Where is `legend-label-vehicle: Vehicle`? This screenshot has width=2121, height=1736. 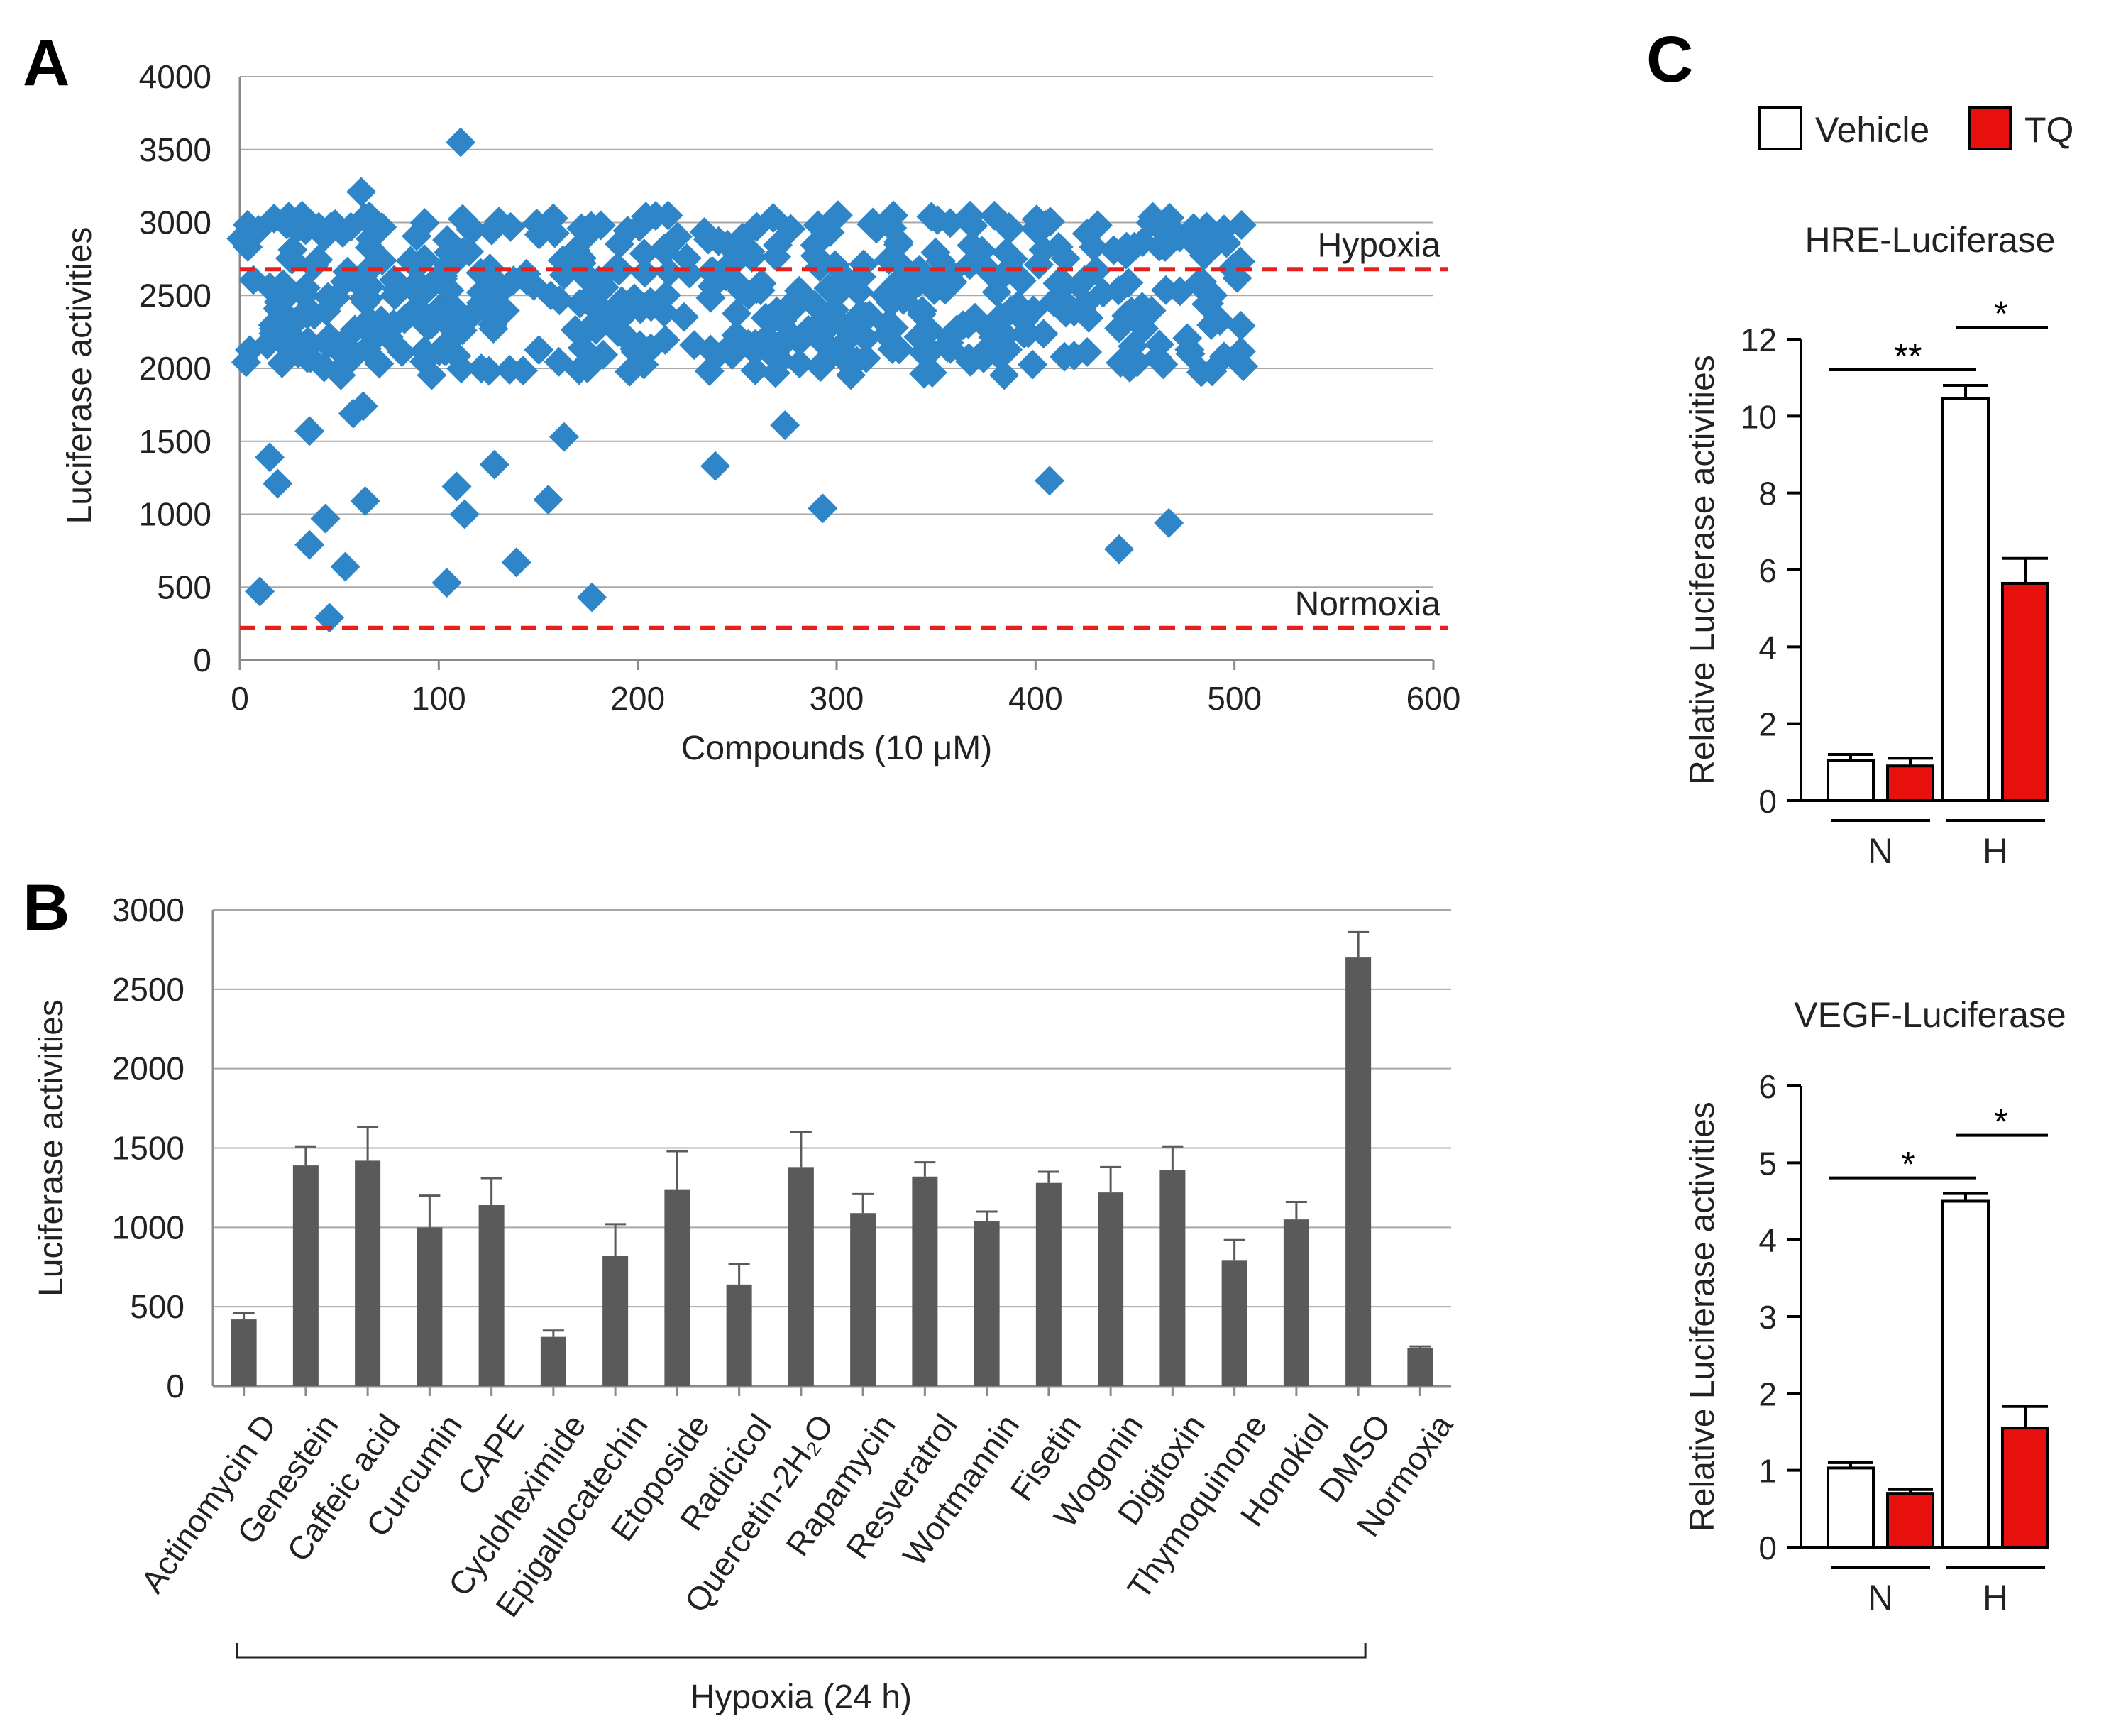
legend-label-vehicle: Vehicle is located at coordinates (1872, 130).